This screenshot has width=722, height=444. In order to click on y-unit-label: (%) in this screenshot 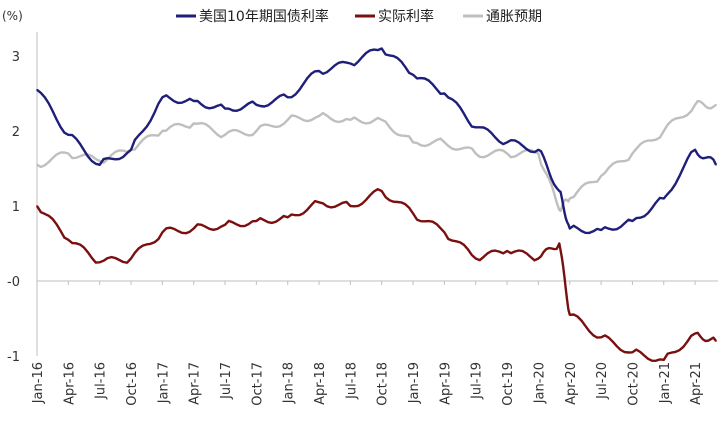, I will do `click(12, 16)`.